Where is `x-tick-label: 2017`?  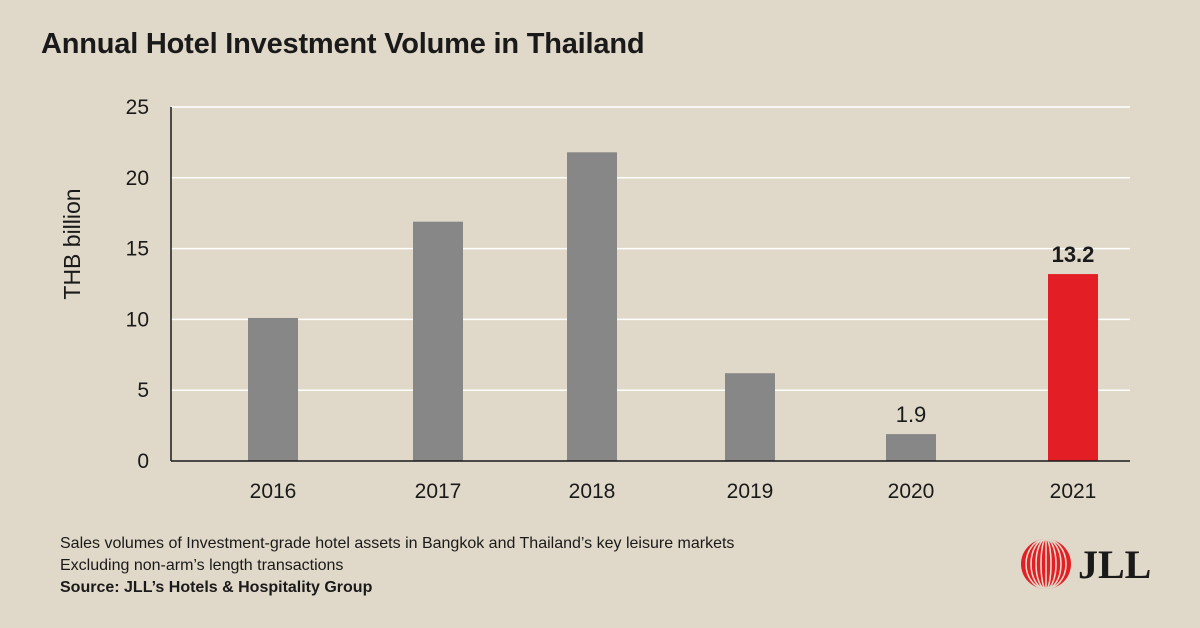
x-tick-label: 2017 is located at coordinates (438, 491).